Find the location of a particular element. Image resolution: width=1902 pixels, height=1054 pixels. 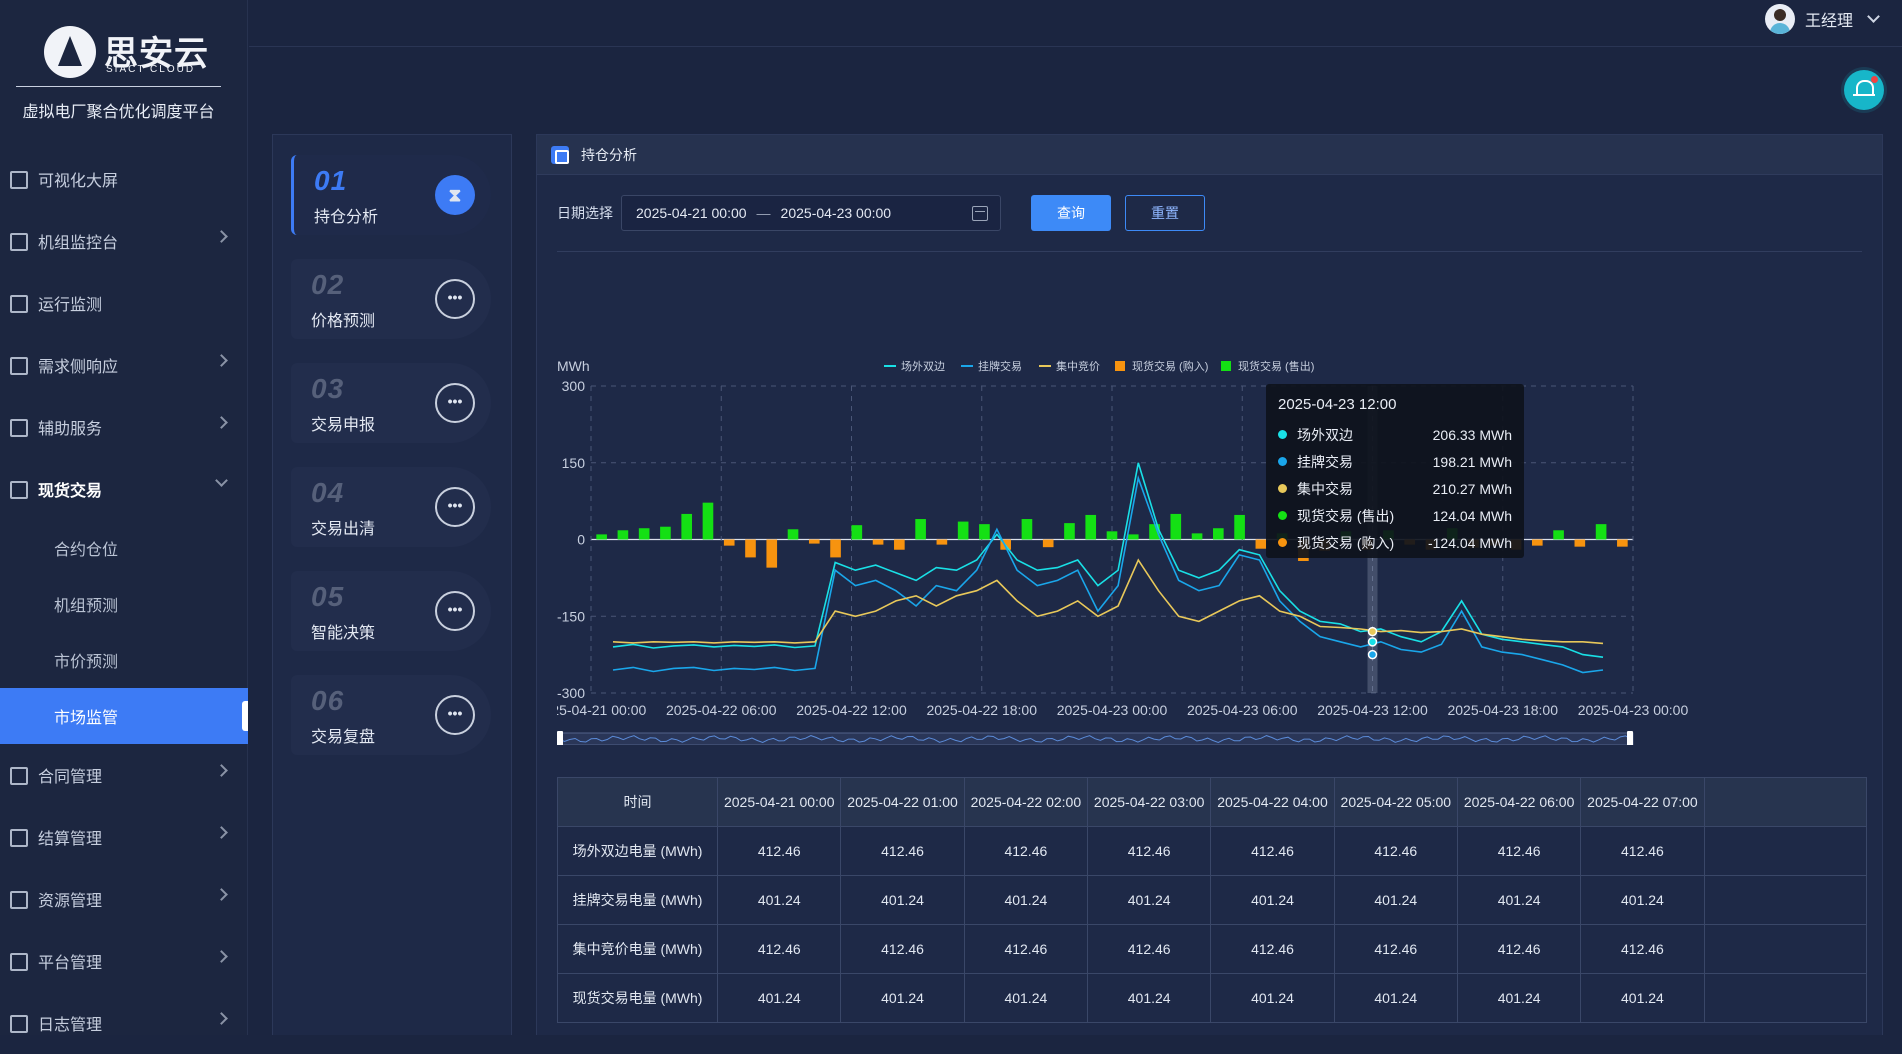

table-header-cell: 2025-04-22 06:00 is located at coordinates (1519, 802).